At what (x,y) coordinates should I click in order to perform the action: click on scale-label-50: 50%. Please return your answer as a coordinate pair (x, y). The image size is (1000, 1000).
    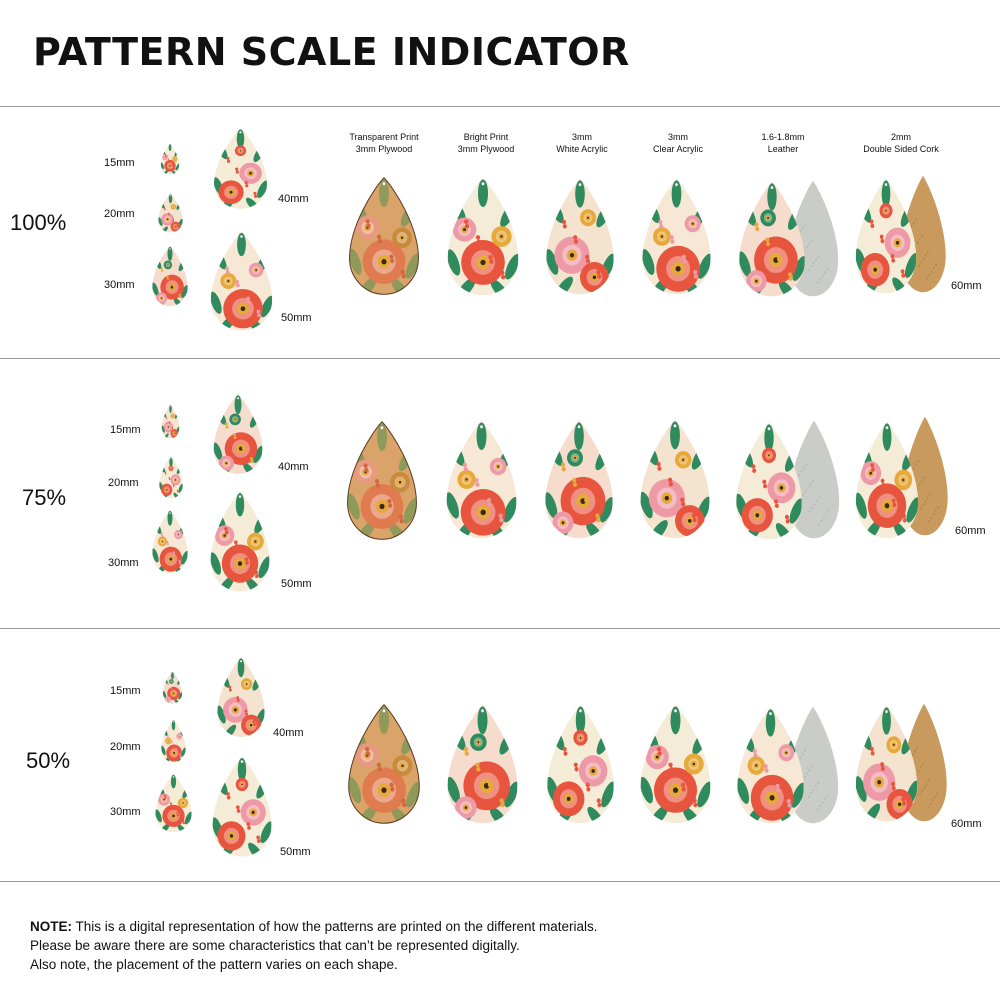
    Looking at the image, I should click on (48, 760).